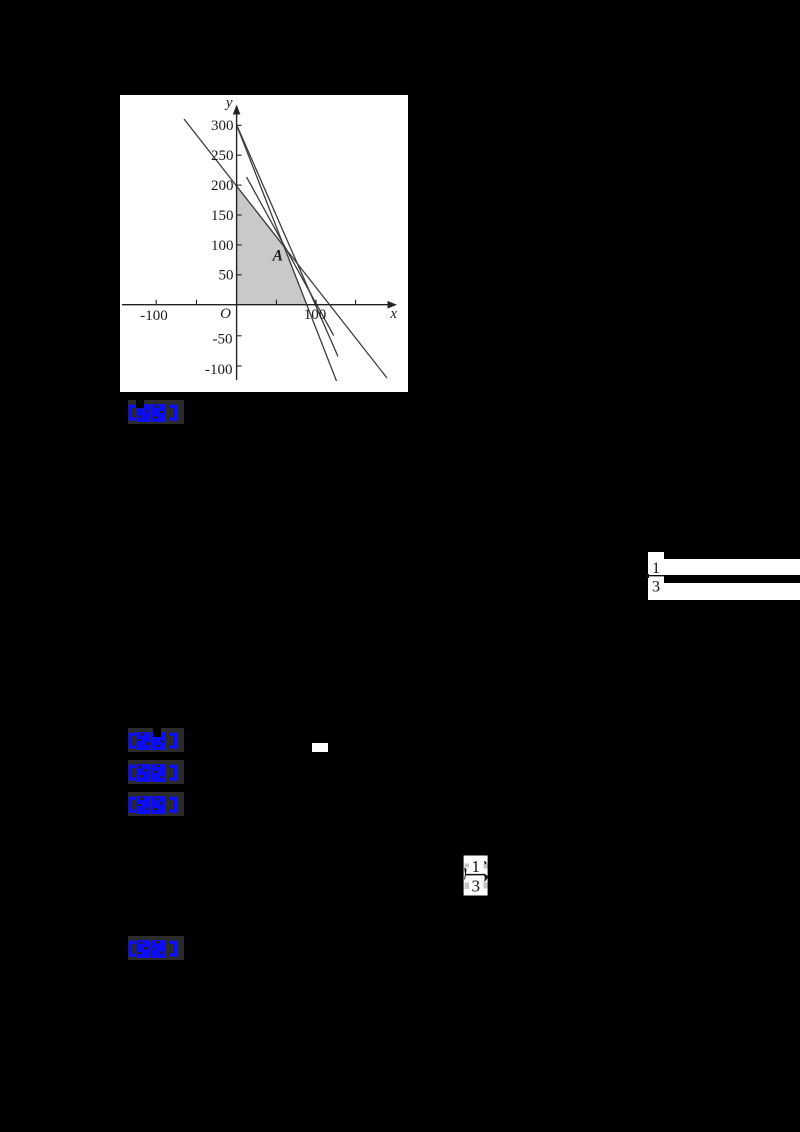 The width and height of the screenshot is (800, 1132). I want to click on svg-text: O, so click(225, 314).